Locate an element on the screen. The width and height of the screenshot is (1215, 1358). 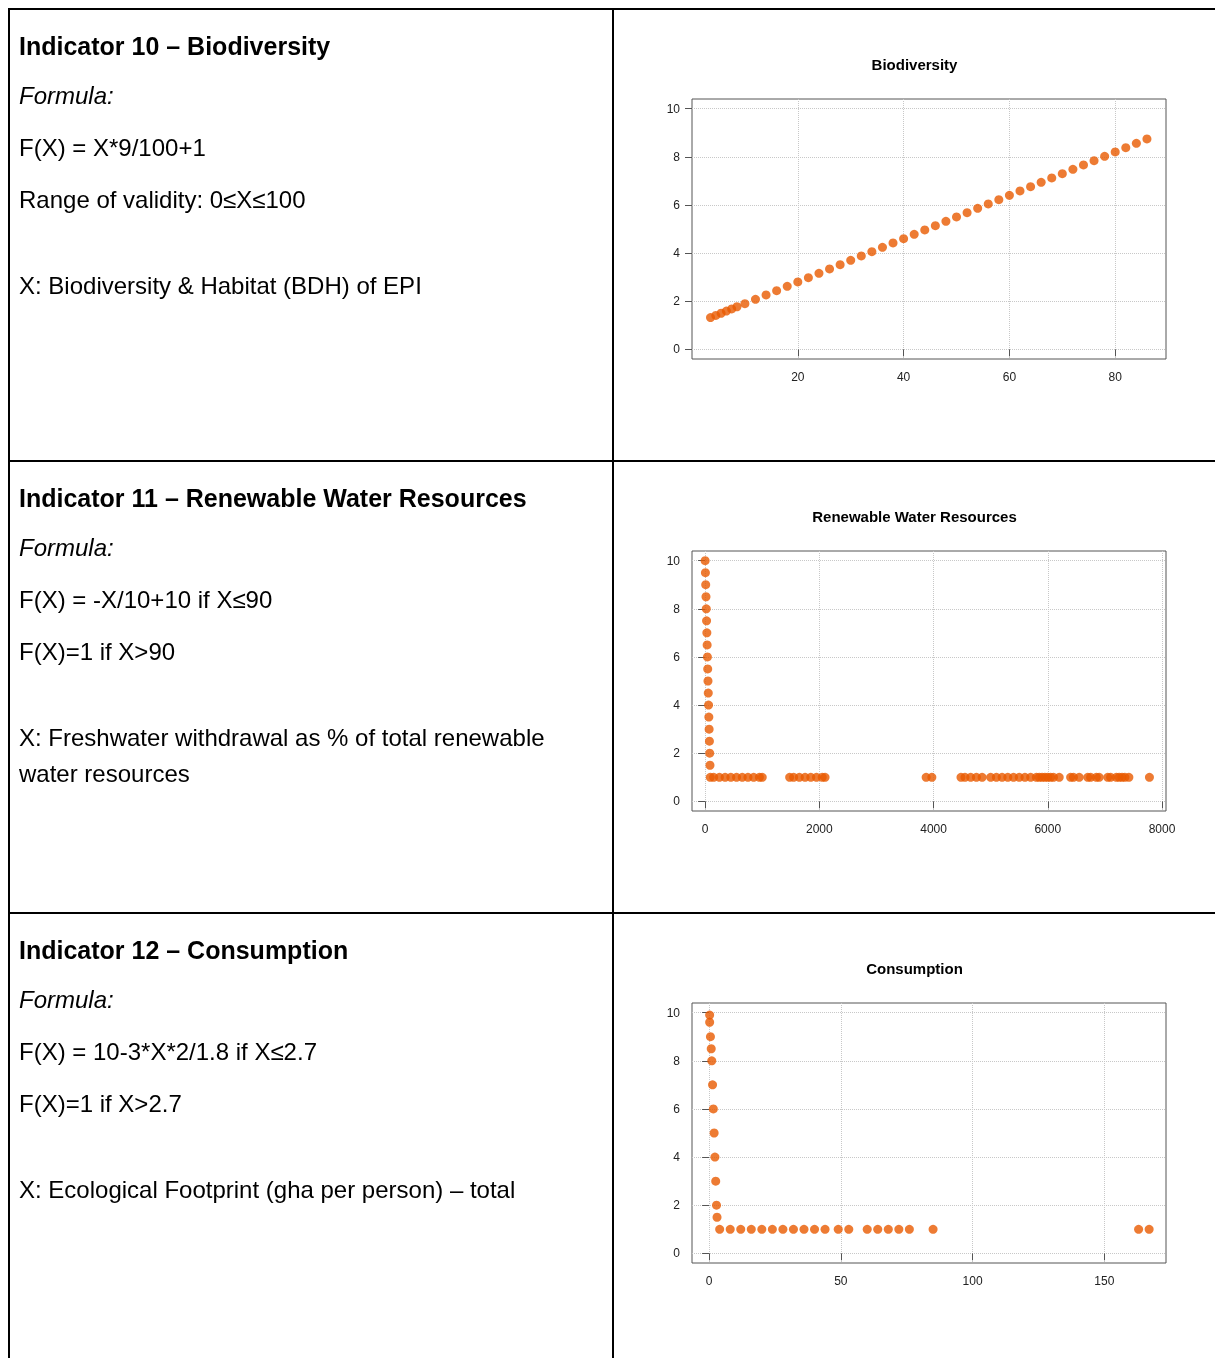
x-tick-label: 60 is located at coordinates (1009, 377).